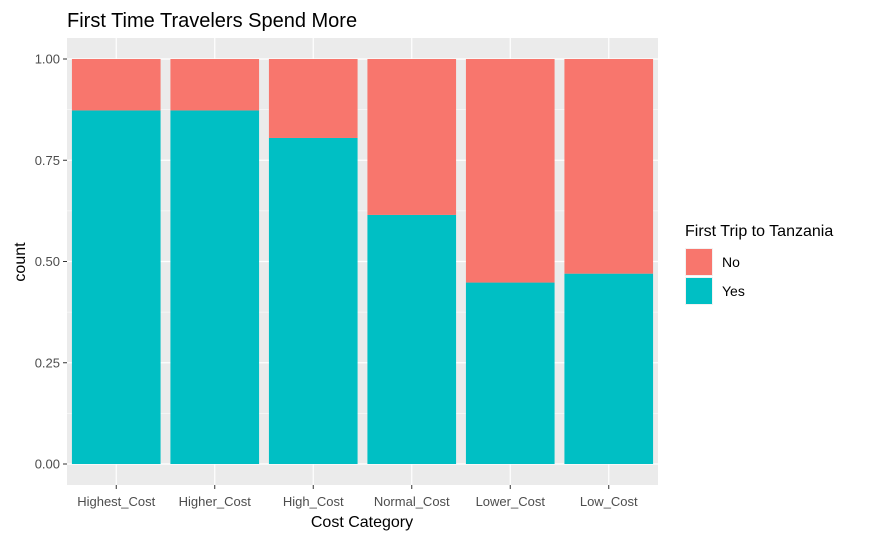  I want to click on bar-no-lower-cost, so click(510, 171).